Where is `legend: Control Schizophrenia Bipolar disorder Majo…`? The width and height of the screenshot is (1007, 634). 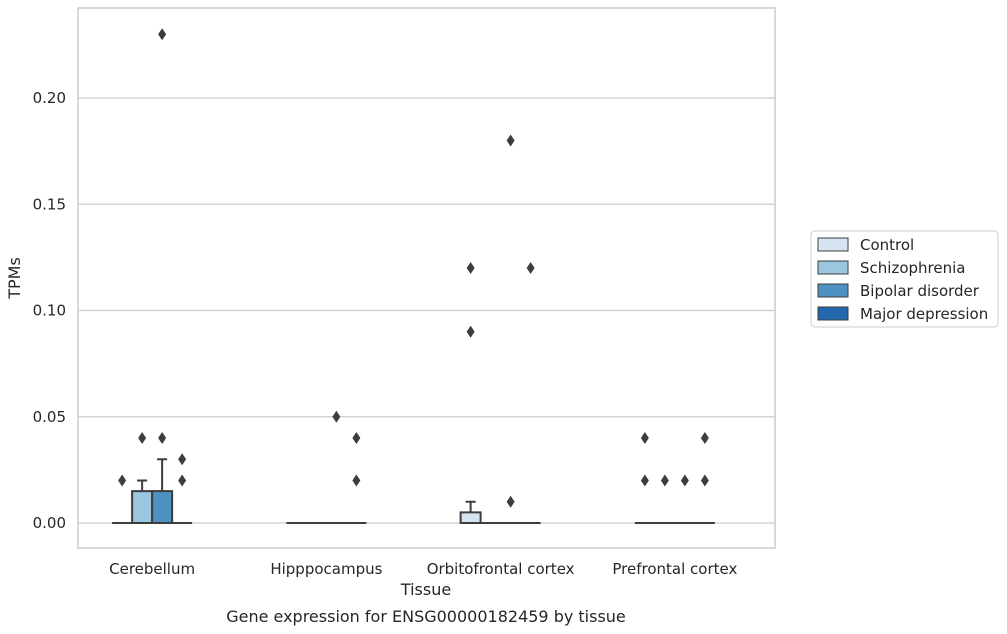 legend: Control Schizophrenia Bipolar disorder Majo… is located at coordinates (904, 279).